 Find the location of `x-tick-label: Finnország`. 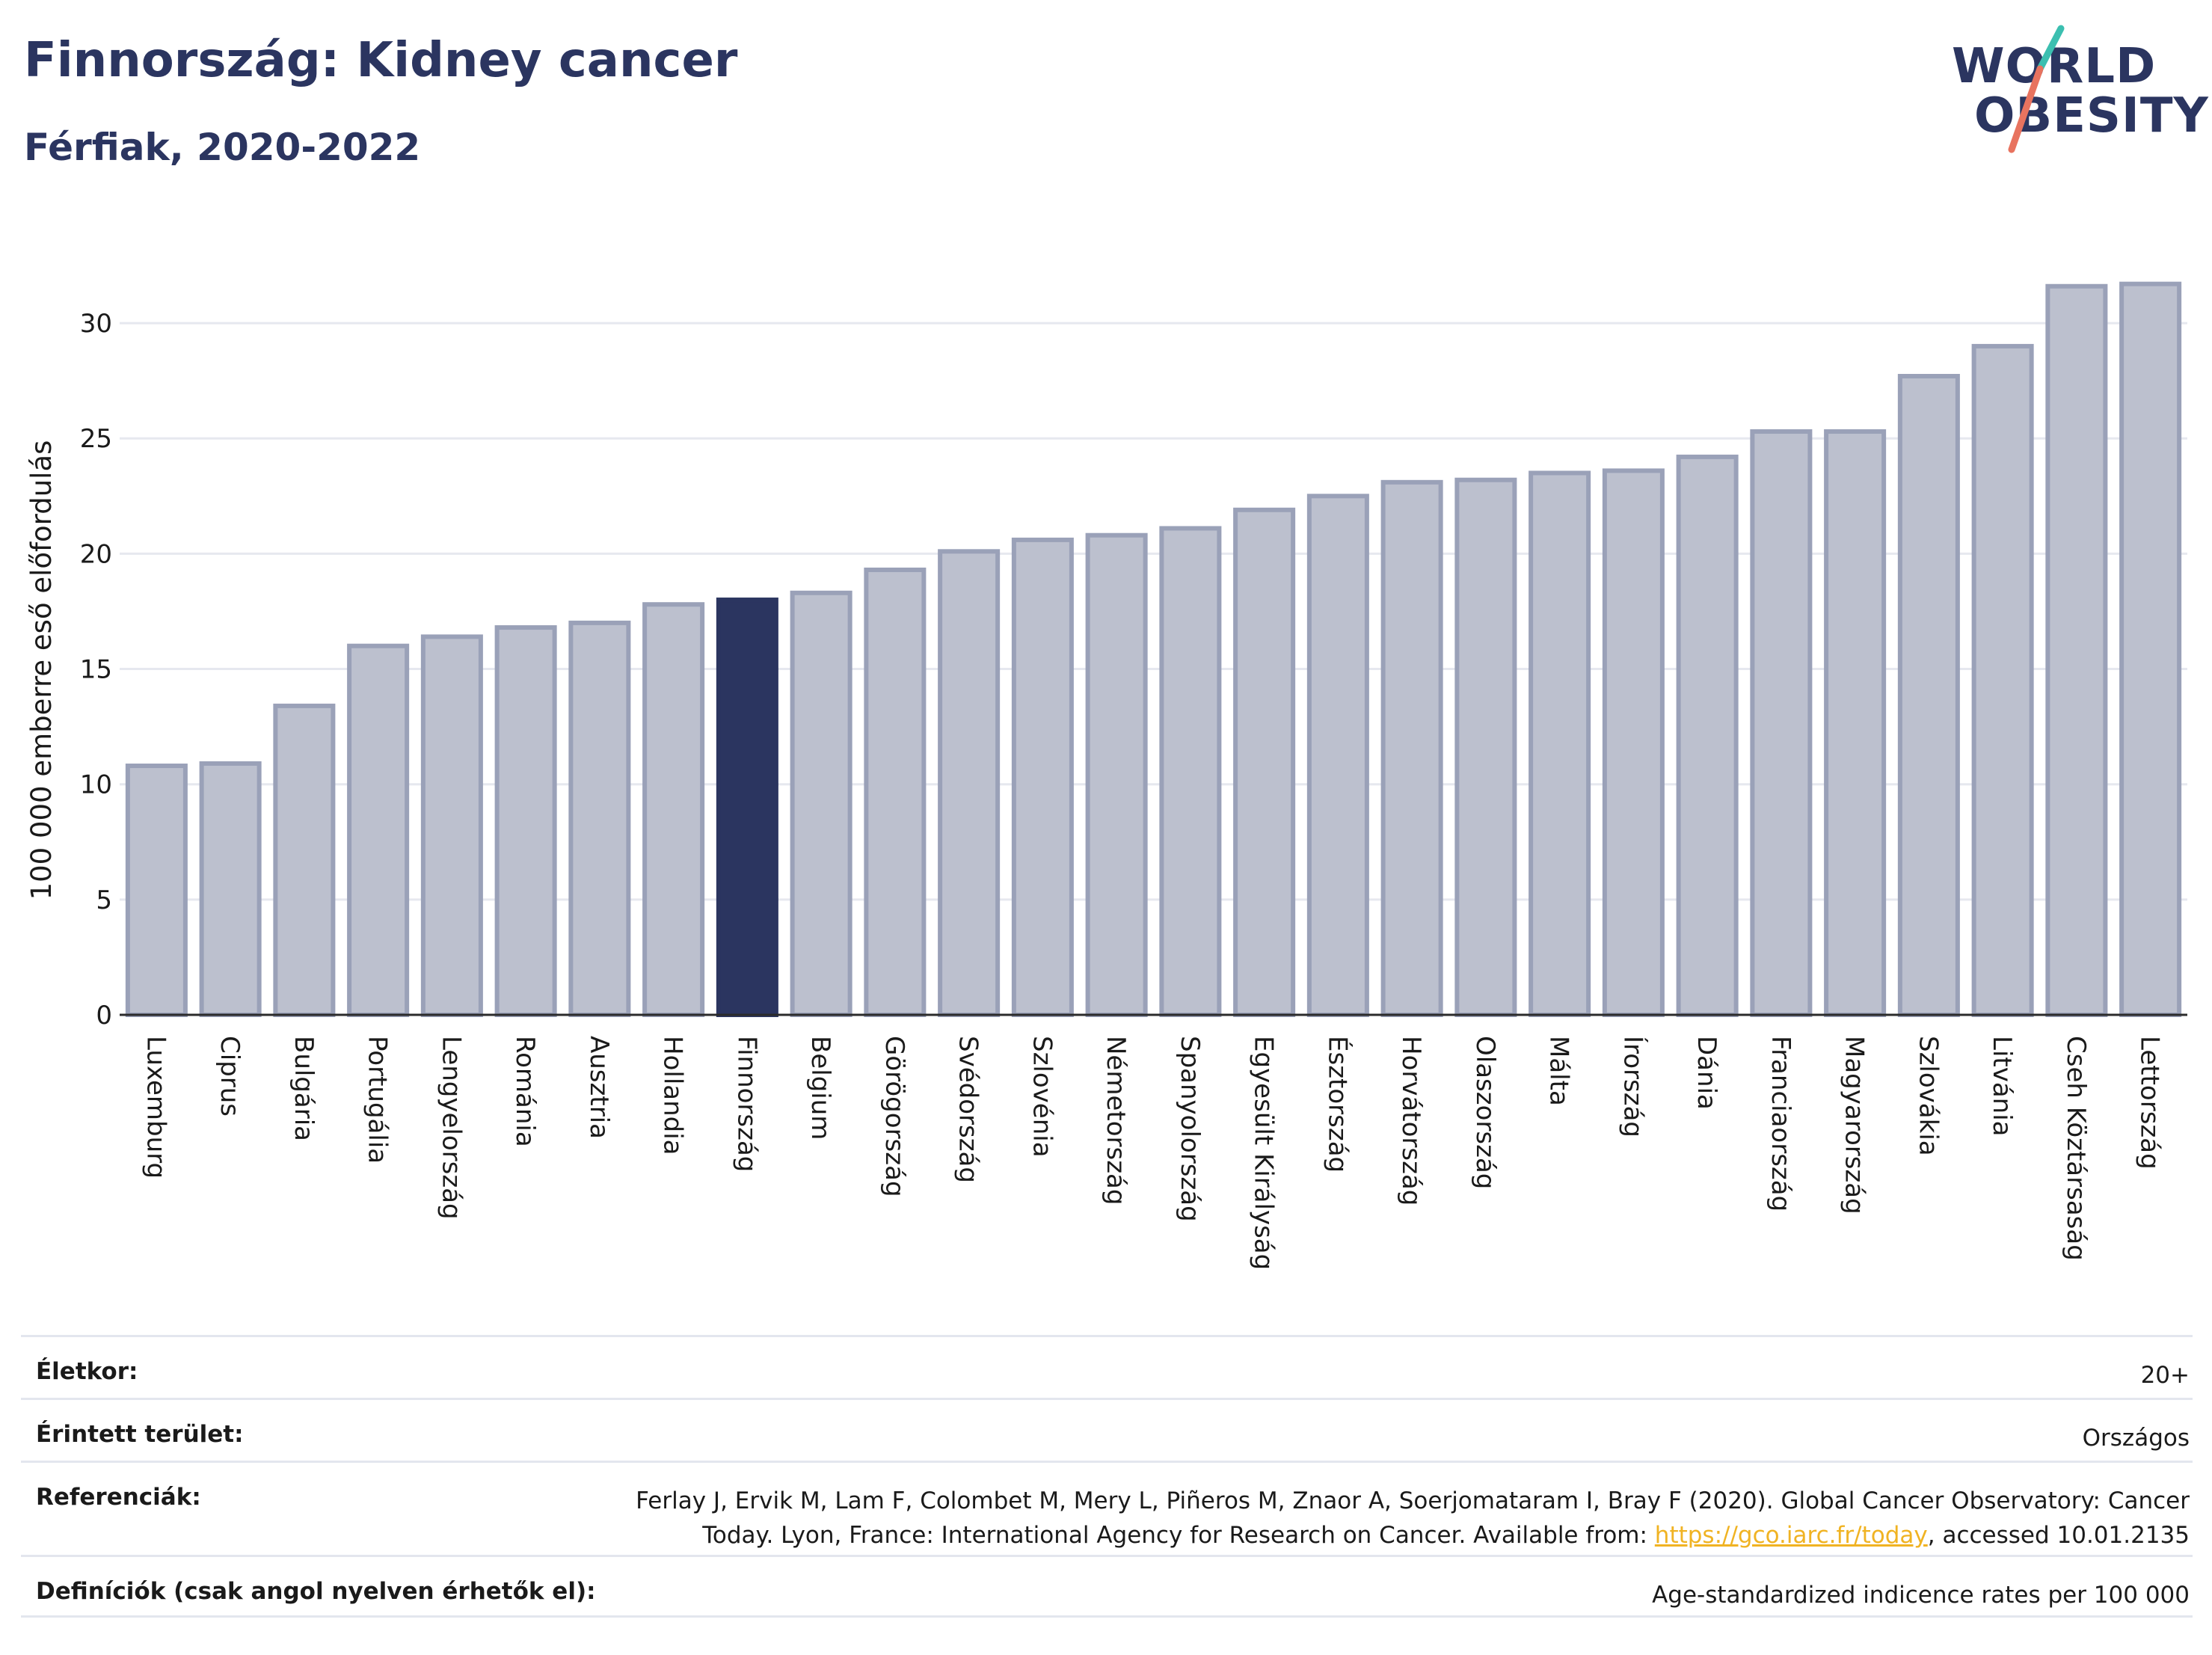

x-tick-label: Finnország is located at coordinates (746, 1104).